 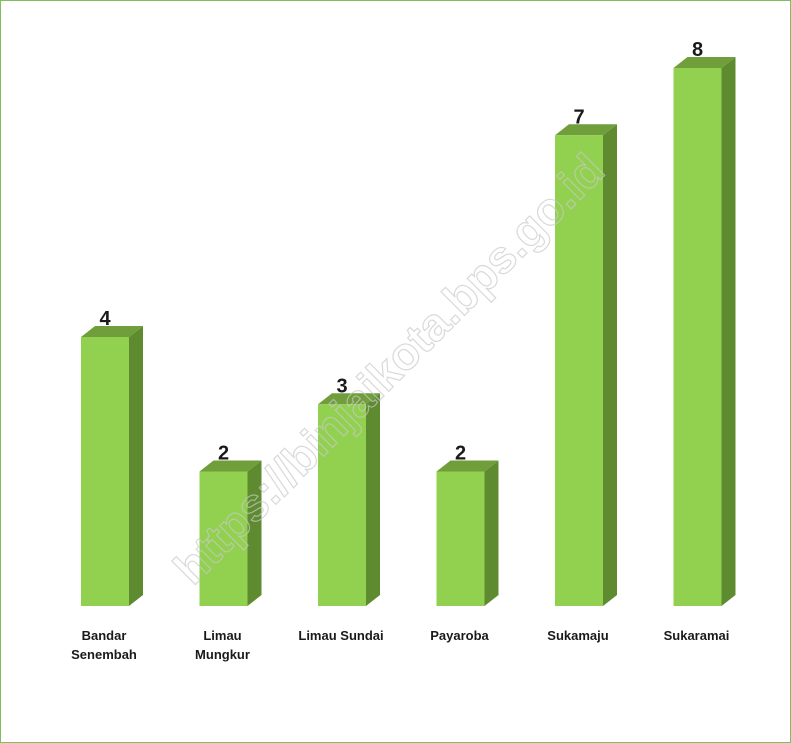 What do you see at coordinates (104, 645) in the screenshot?
I see `category-label-0: Bandar Senembah` at bounding box center [104, 645].